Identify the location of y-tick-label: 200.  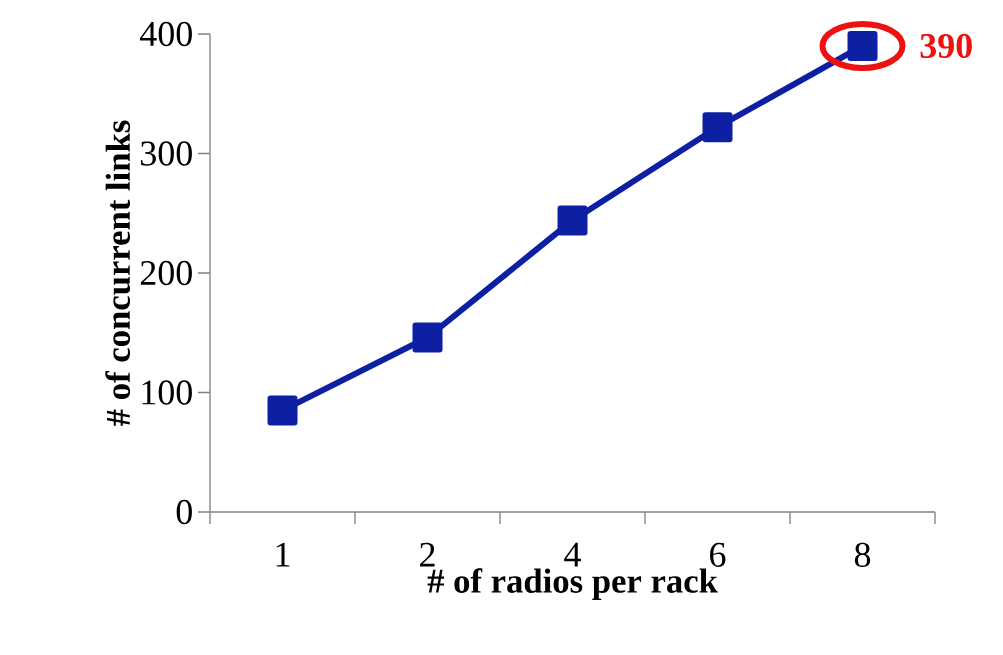
(166, 273).